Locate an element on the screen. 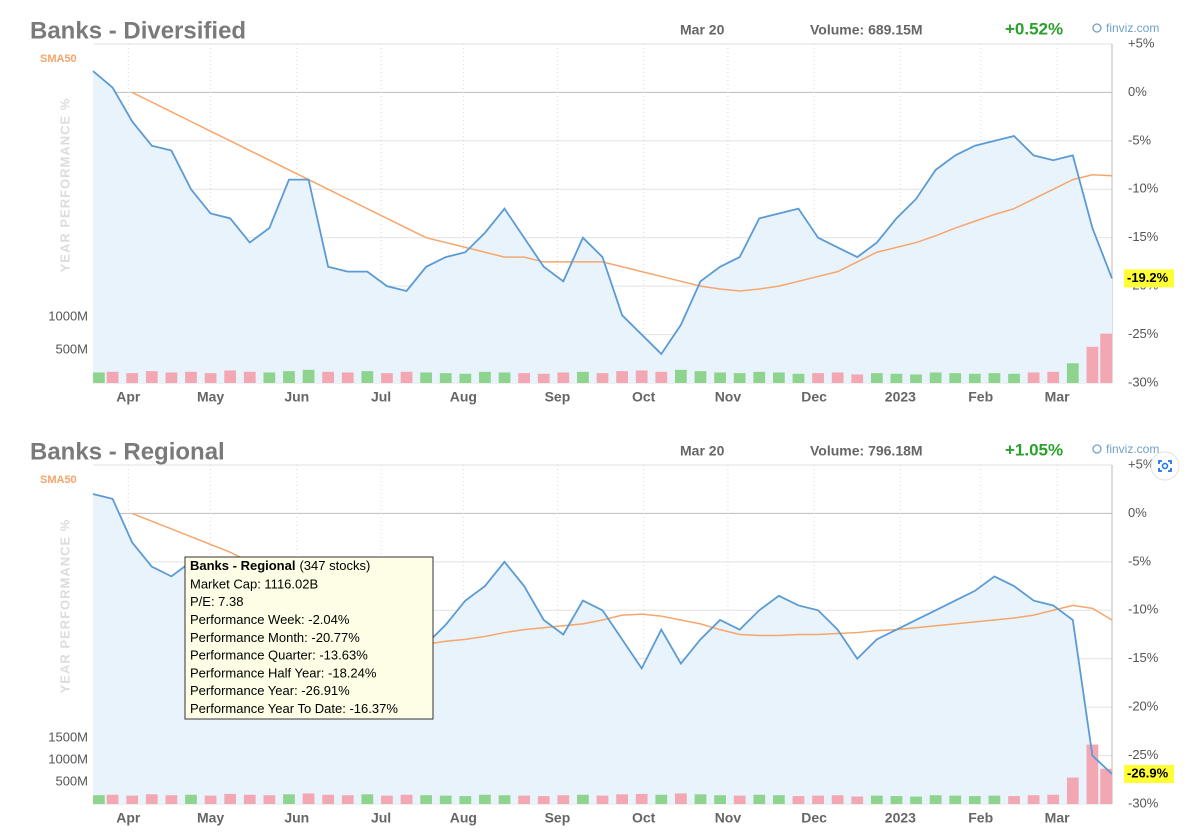  y-tick-label: -25% is located at coordinates (1143, 754).